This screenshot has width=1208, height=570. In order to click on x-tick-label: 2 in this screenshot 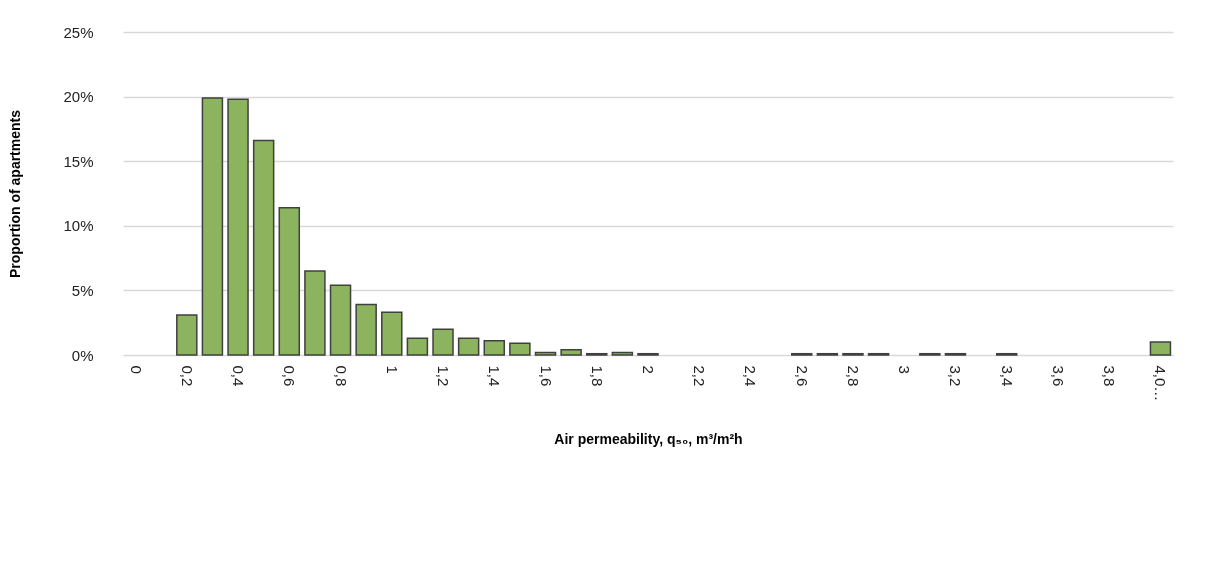, I will do `click(648, 369)`.